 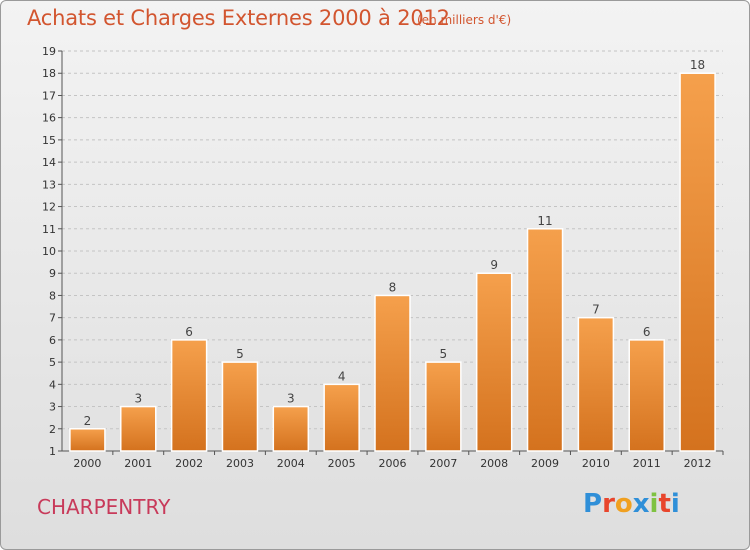 What do you see at coordinates (608, 504) in the screenshot?
I see `logo-letter: r` at bounding box center [608, 504].